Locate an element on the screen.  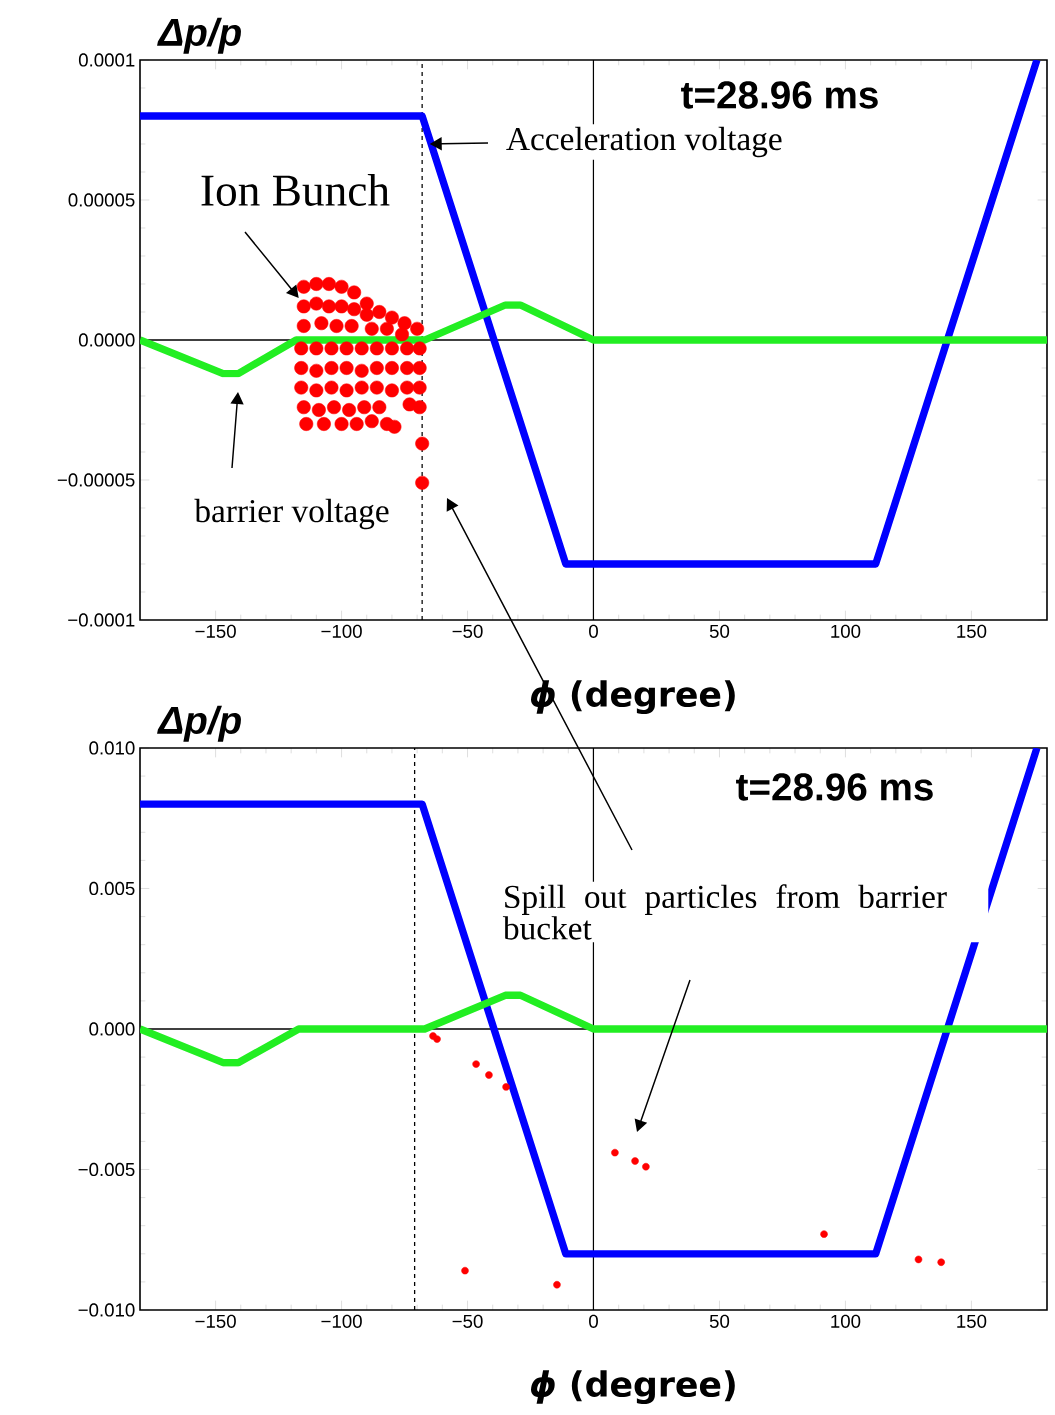
annotation: Ion Bunch is located at coordinates (295, 190).